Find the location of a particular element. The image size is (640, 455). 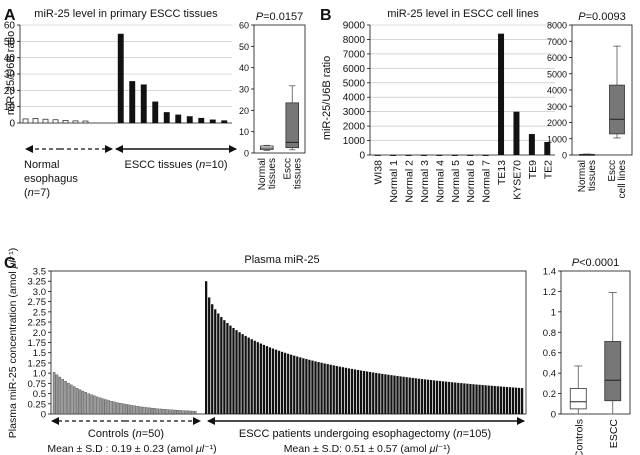

a-escc-label-part-1: n is located at coordinates (202, 165).